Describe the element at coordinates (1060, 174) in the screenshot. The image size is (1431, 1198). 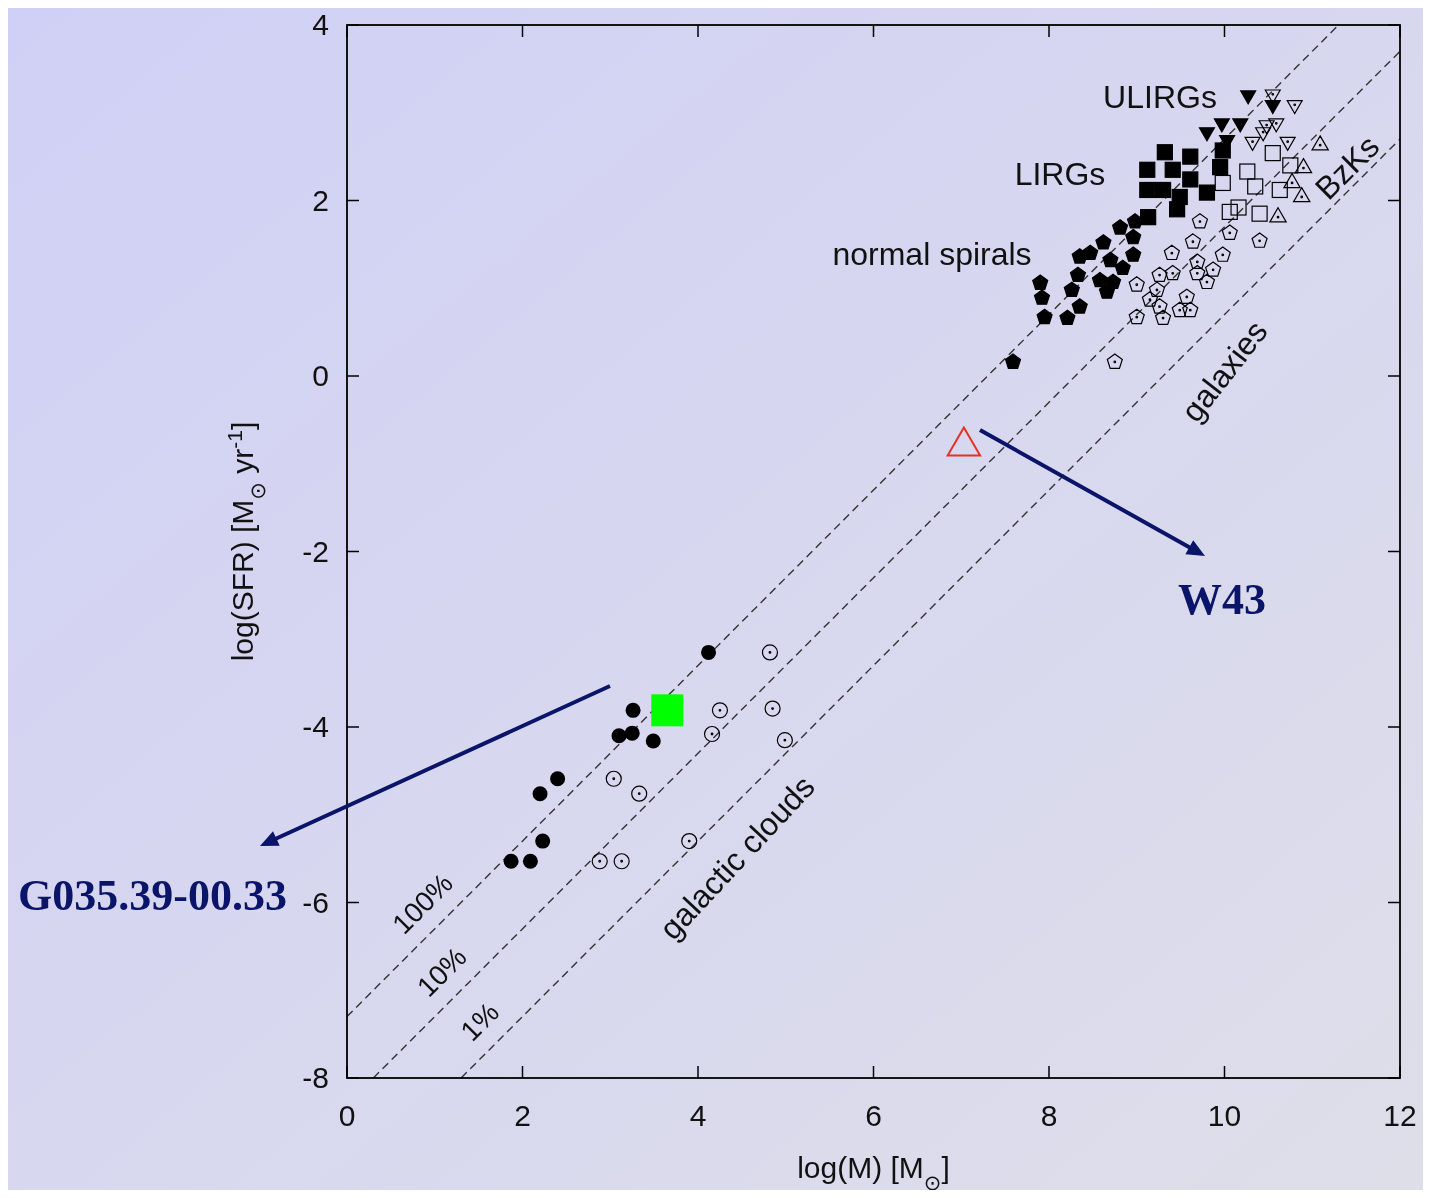
I see `annotation: LIRGs` at that location.